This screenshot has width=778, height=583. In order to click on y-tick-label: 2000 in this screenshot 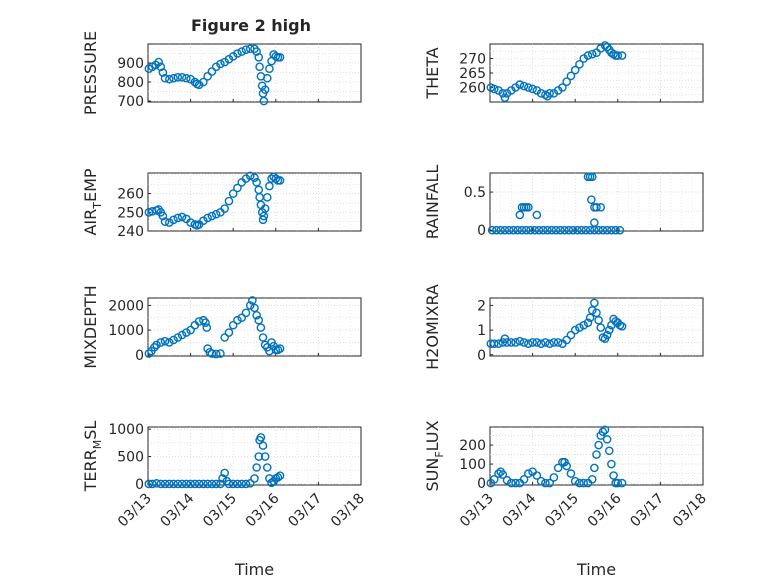, I will do `click(126, 306)`.